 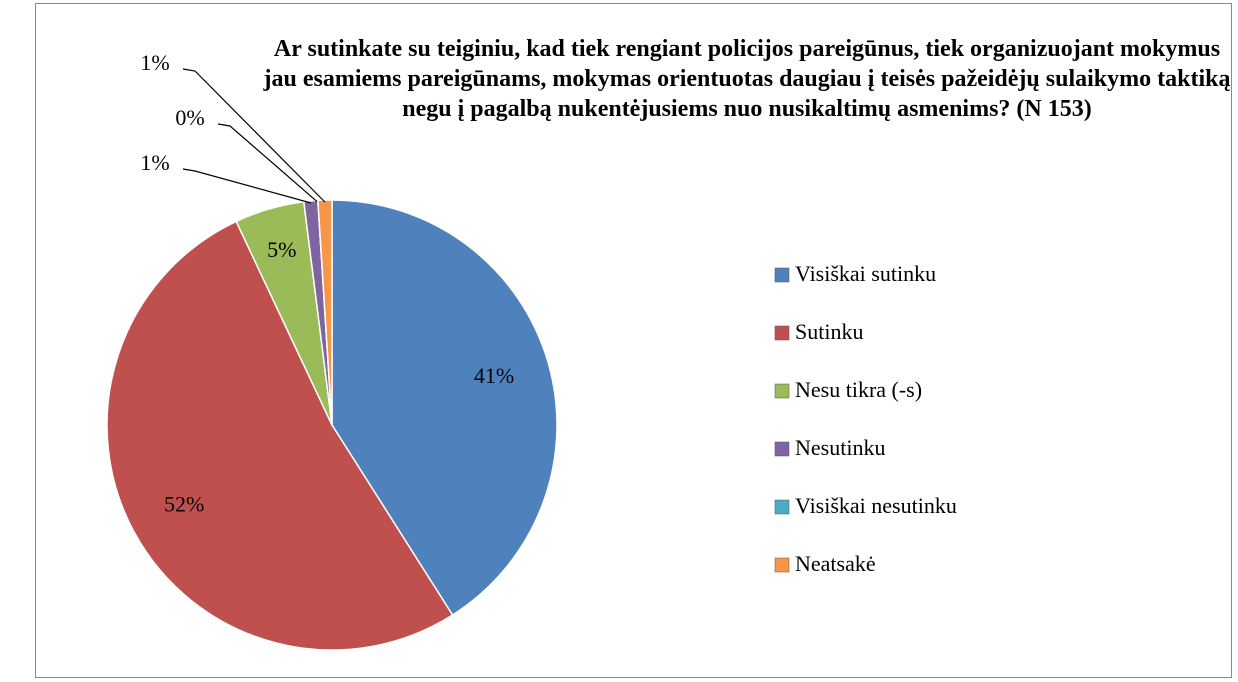 I want to click on legend-label: Sutinku, so click(x=829, y=331).